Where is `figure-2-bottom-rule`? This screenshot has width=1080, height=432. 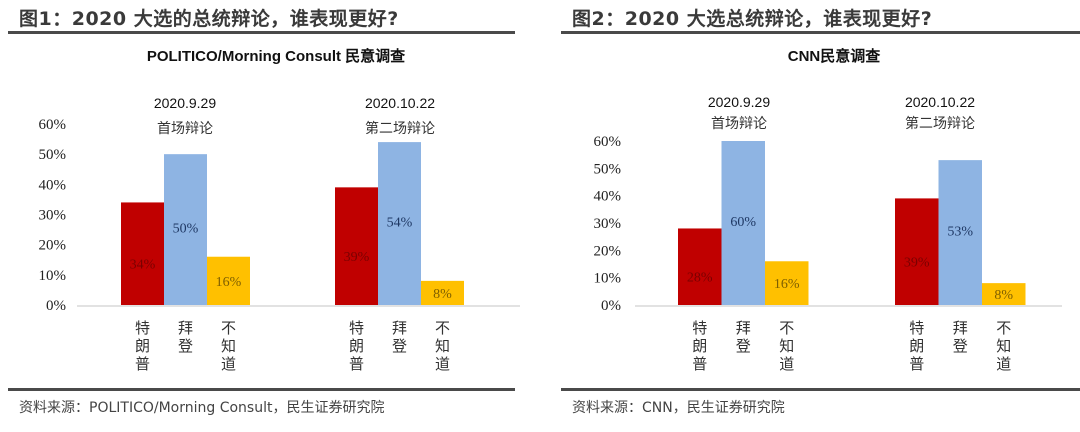 figure-2-bottom-rule is located at coordinates (820, 389).